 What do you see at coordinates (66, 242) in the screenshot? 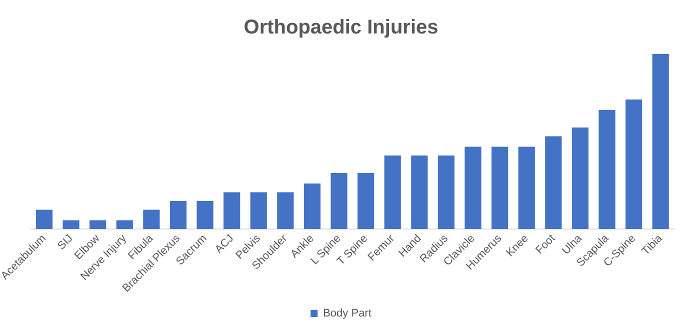
I see `x-tick-label: SIJ` at bounding box center [66, 242].